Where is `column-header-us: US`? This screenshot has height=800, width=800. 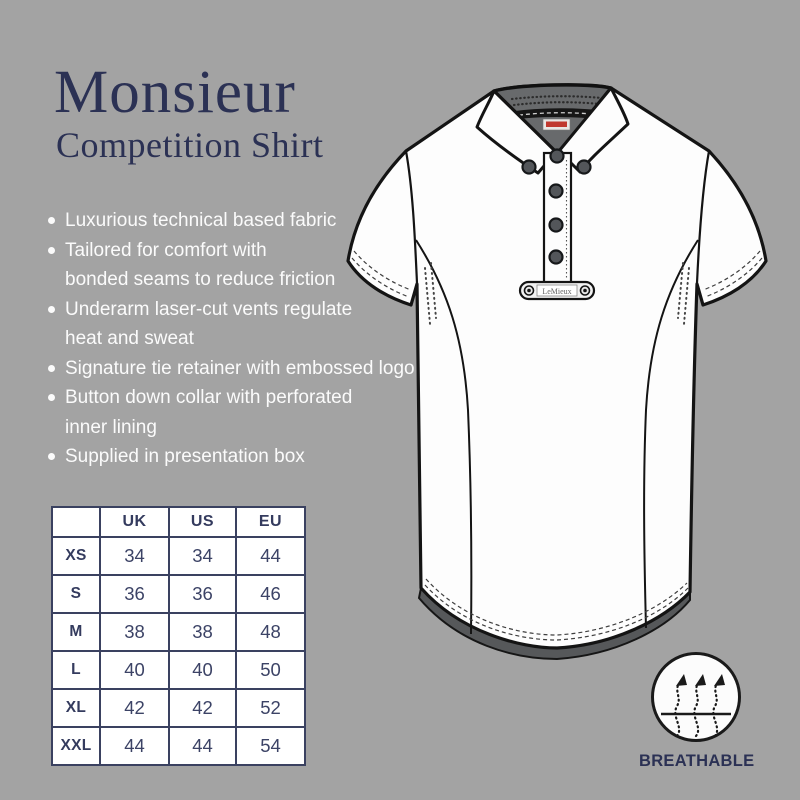 column-header-us: US is located at coordinates (202, 522).